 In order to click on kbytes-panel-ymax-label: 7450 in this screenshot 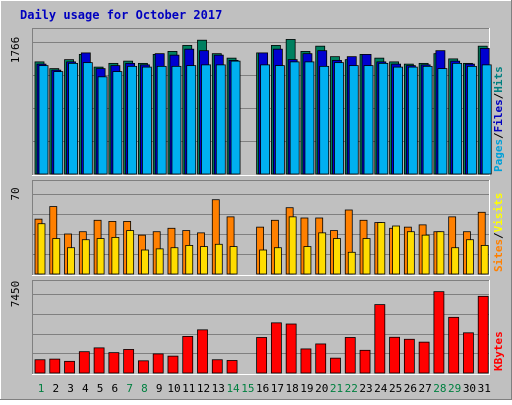, I will do `click(15, 294)`.